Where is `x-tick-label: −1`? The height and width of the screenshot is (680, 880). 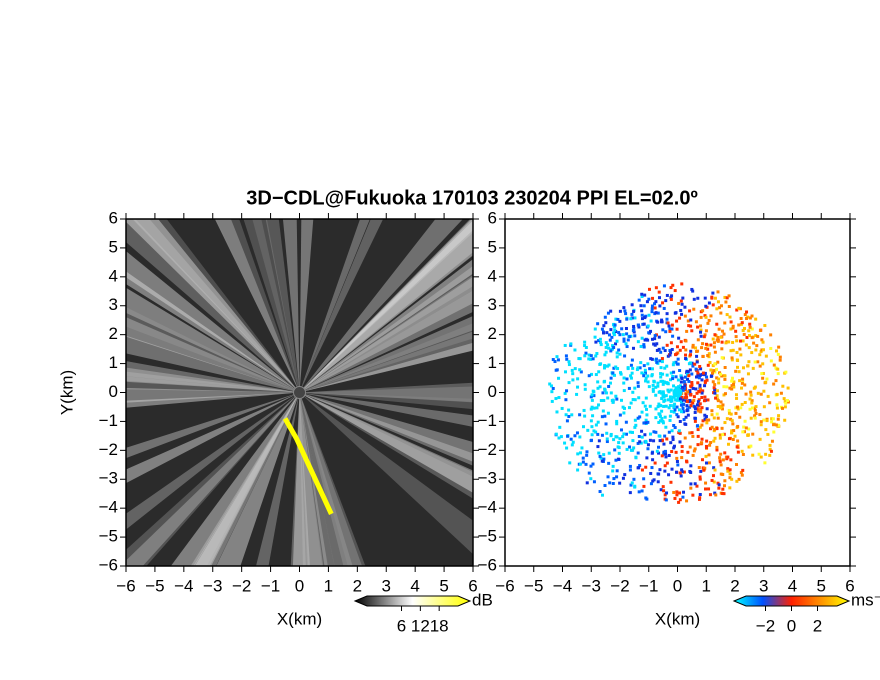
x-tick-label: −1 is located at coordinates (270, 585).